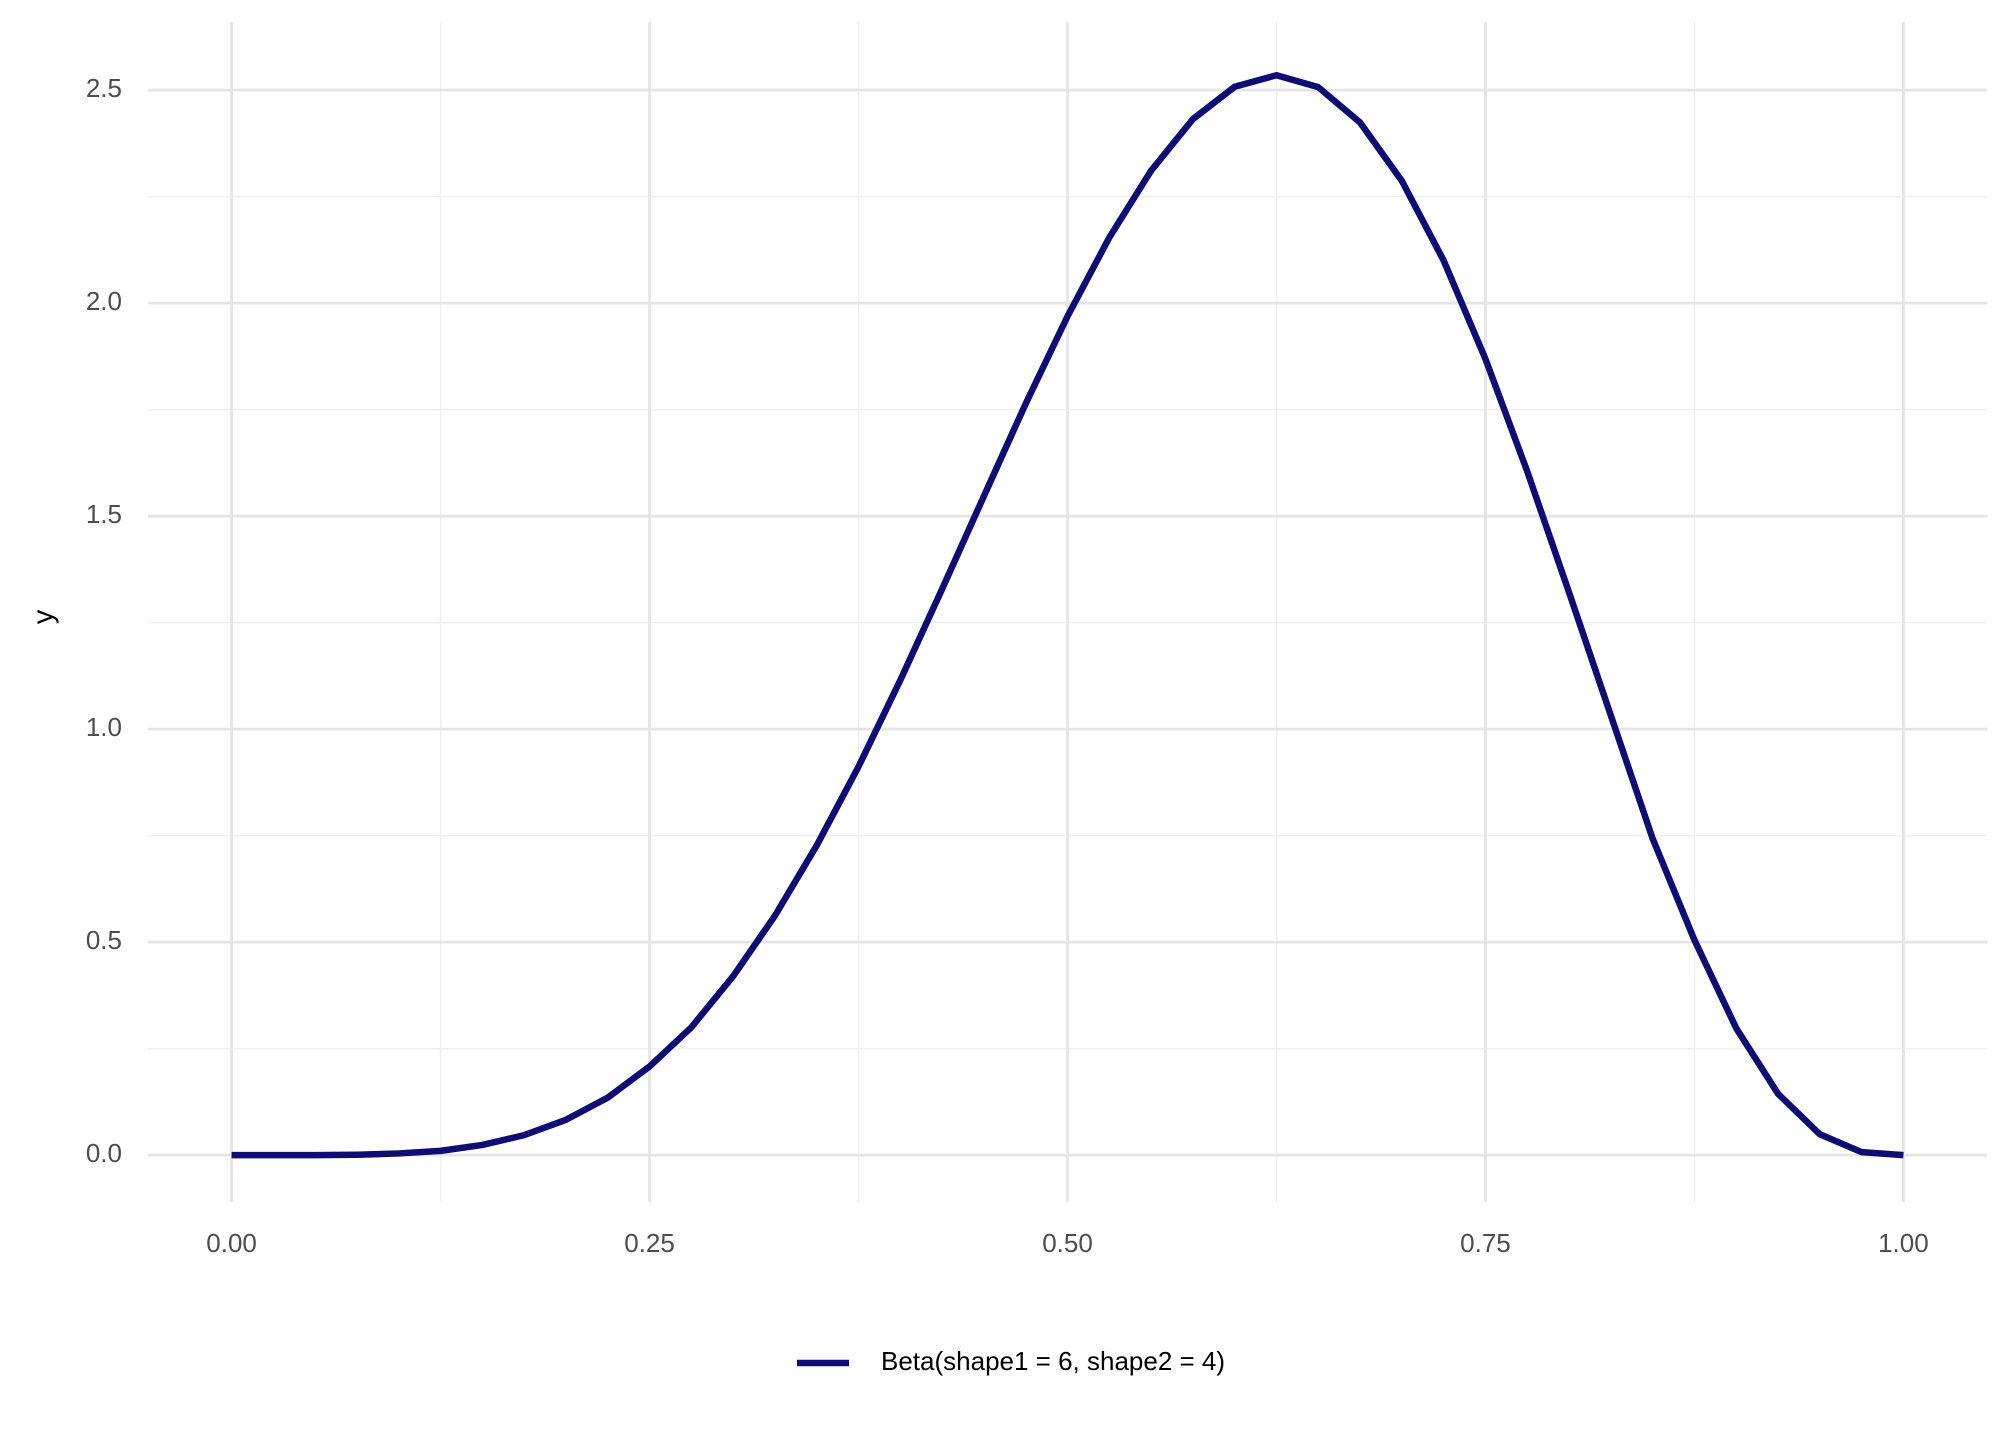  Describe the element at coordinates (231, 1243) in the screenshot. I see `x-tick-label: 0.00` at that location.